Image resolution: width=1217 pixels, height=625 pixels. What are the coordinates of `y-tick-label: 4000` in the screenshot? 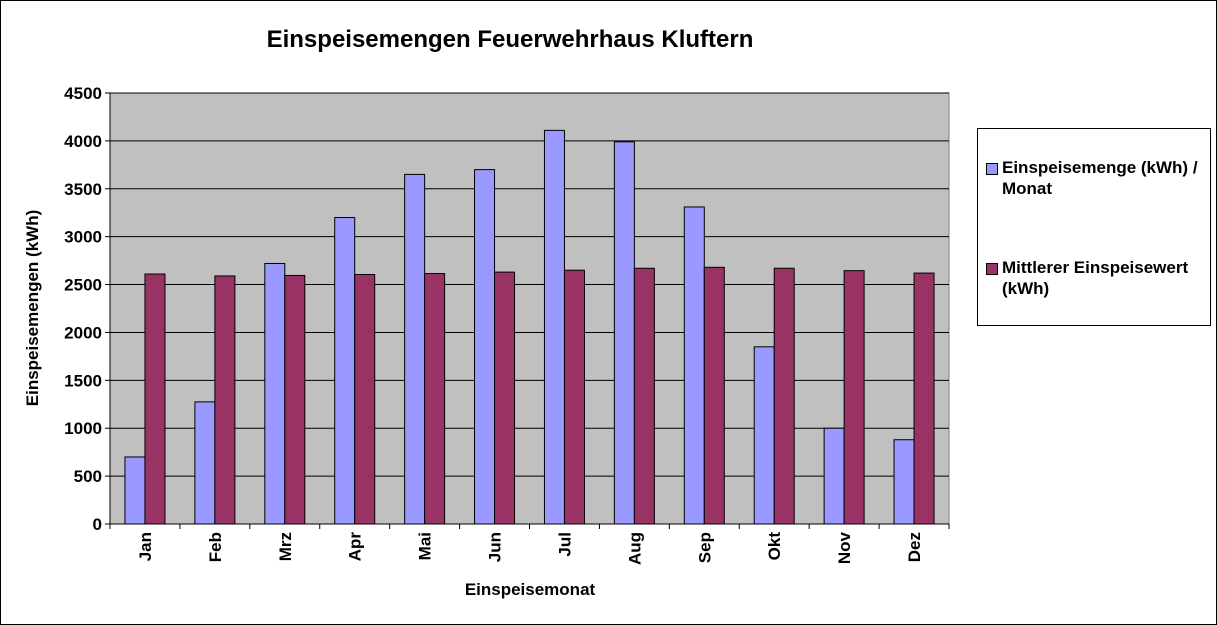 It's located at (83, 141).